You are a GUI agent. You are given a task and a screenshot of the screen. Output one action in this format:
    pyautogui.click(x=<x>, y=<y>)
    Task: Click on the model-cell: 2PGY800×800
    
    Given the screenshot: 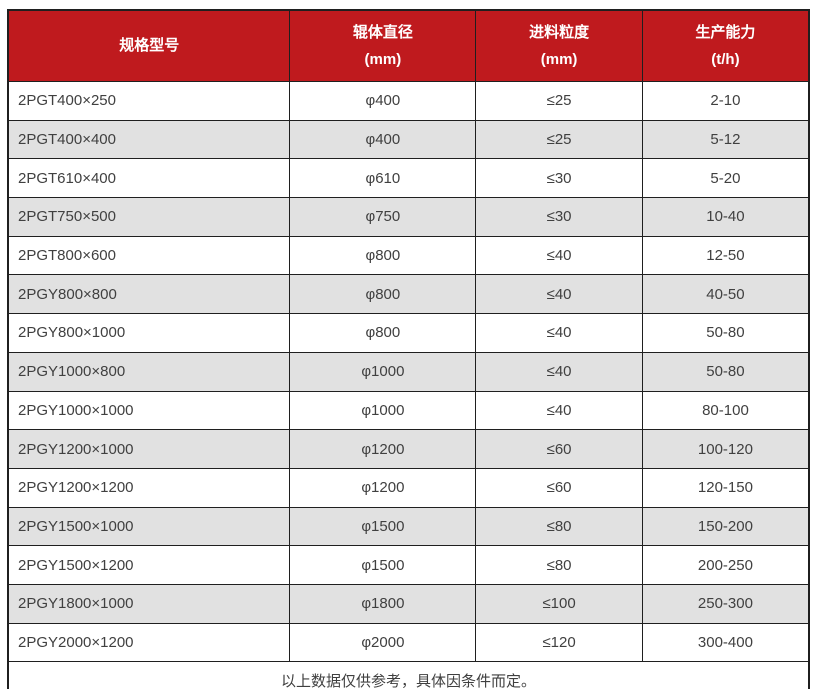 What is the action you would take?
    pyautogui.click(x=149, y=294)
    